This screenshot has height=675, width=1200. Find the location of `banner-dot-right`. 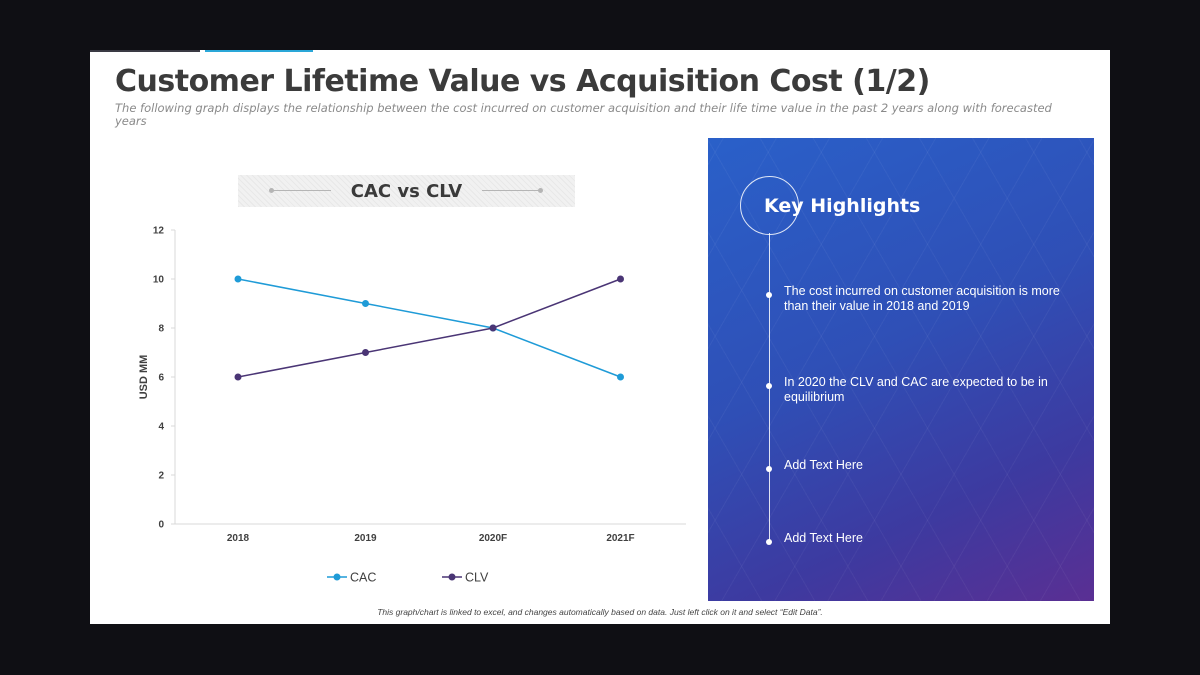

banner-dot-right is located at coordinates (540, 190).